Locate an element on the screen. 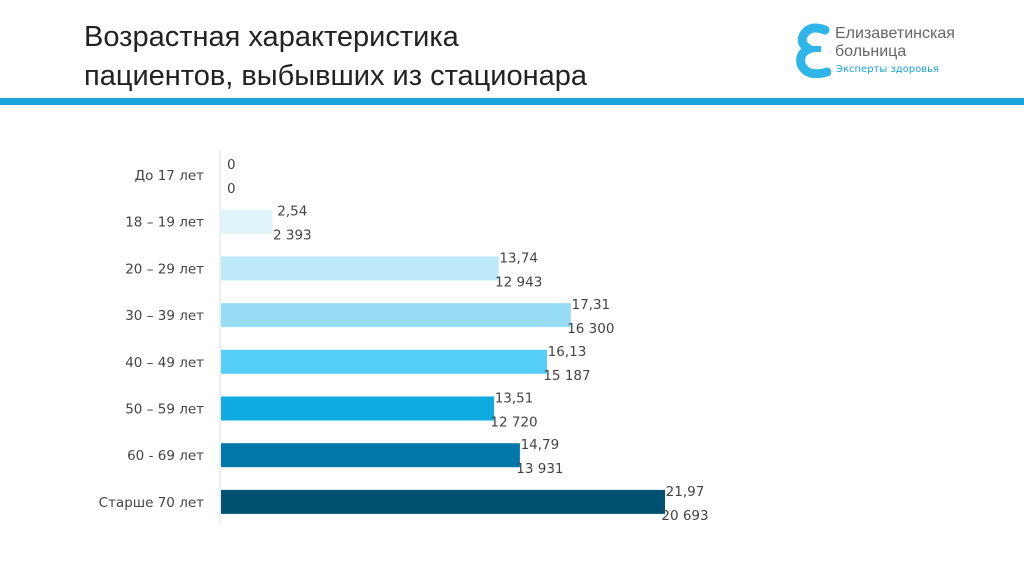 The image size is (1024, 574). category-label: 40 – 49 лет is located at coordinates (164, 363).